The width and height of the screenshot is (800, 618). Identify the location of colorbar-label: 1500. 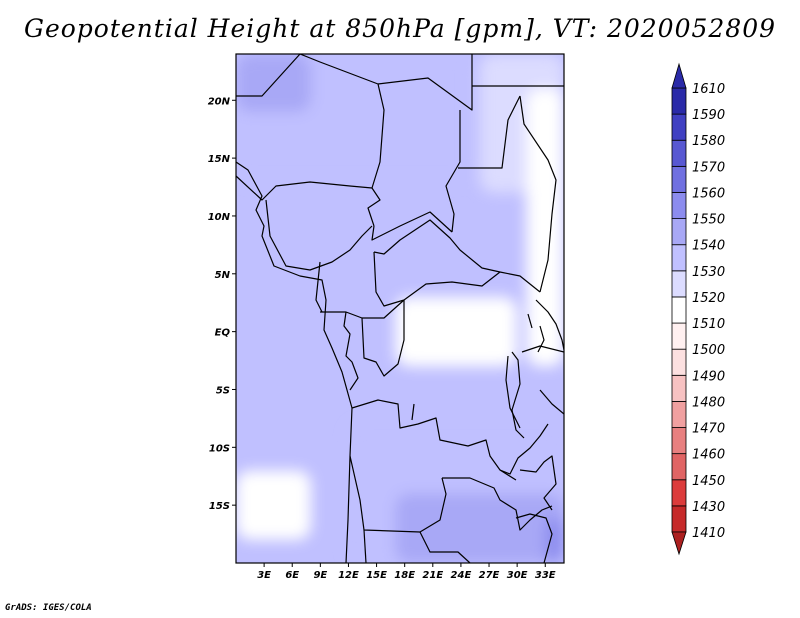
(708, 350).